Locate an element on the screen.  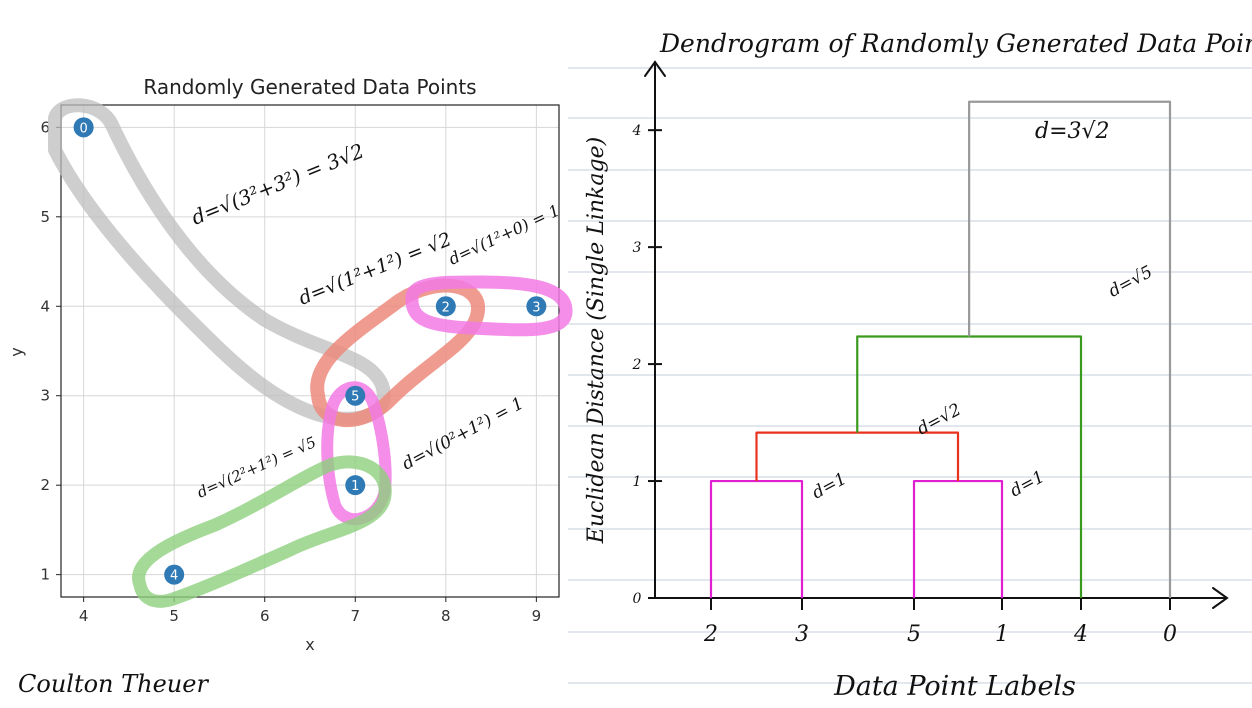
annotation-magenta-top: d=√(1²+0) = 1 is located at coordinates (504, 235).